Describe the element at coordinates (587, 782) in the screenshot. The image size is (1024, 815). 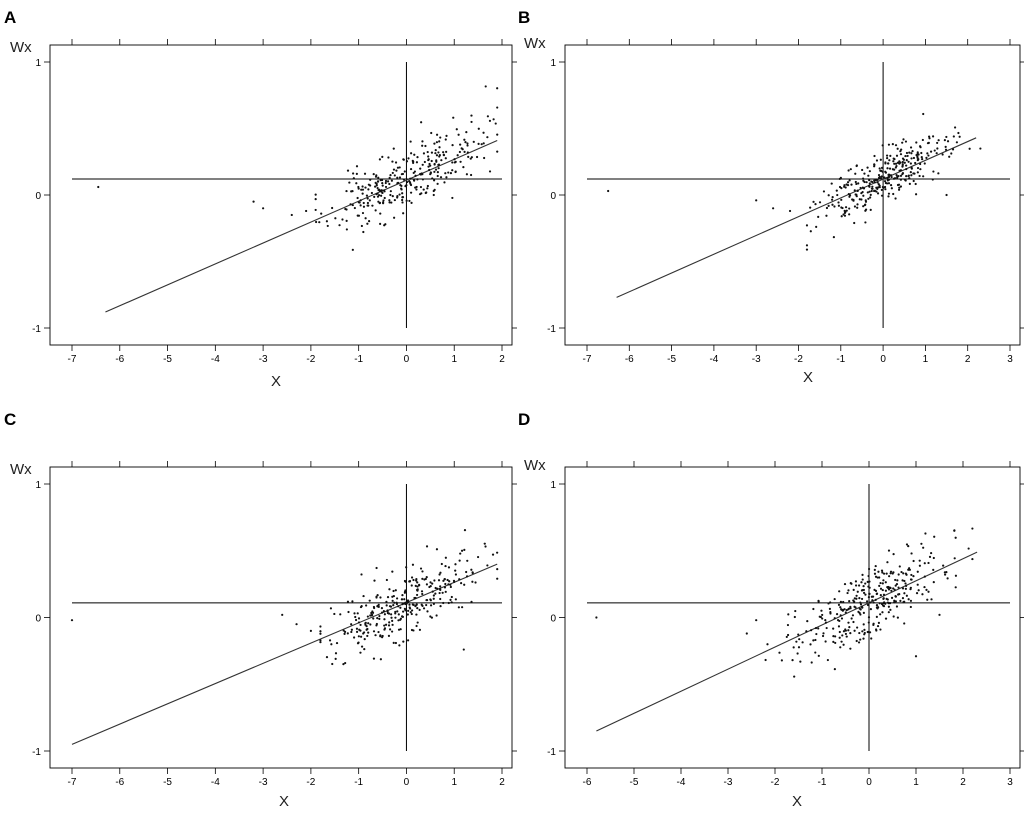
I see `x-tick-label: -6` at that location.